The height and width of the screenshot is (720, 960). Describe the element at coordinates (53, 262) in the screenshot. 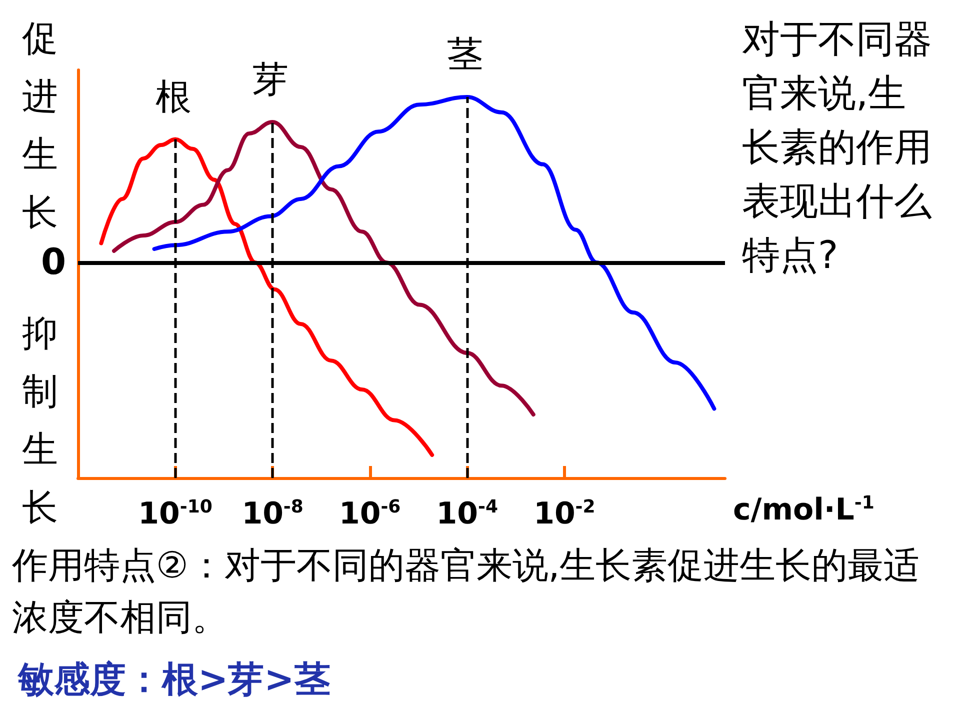

I see `ref-line-label: 0` at that location.